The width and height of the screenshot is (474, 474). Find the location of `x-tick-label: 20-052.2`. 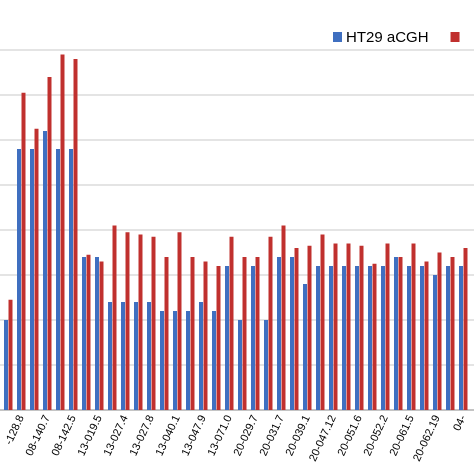

x-tick-label: 20-052.2 is located at coordinates (376, 435).